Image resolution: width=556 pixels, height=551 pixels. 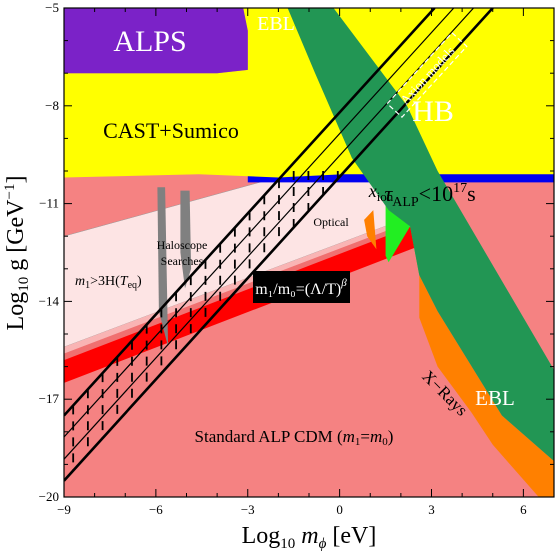 I want to click on label-standard: Standard ALP CDM (m1=m0), so click(x=294, y=437).